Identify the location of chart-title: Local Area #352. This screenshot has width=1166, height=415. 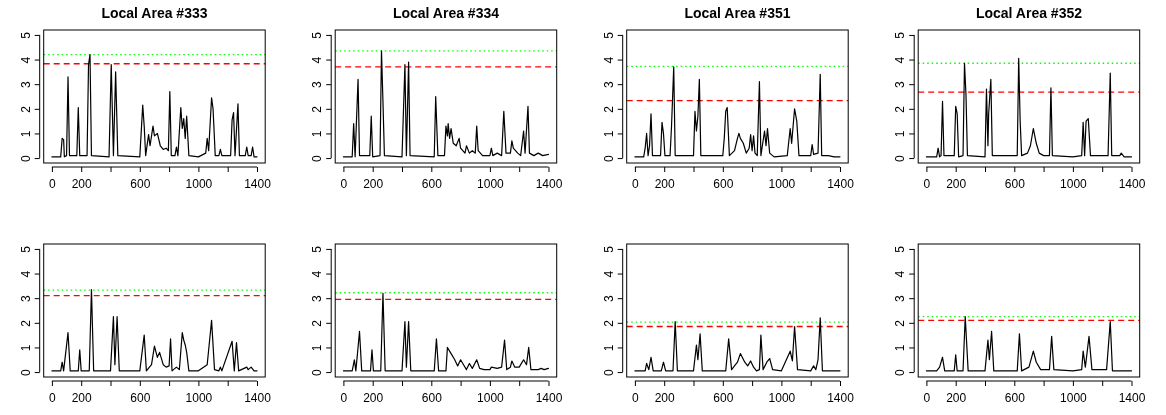
(1029, 13).